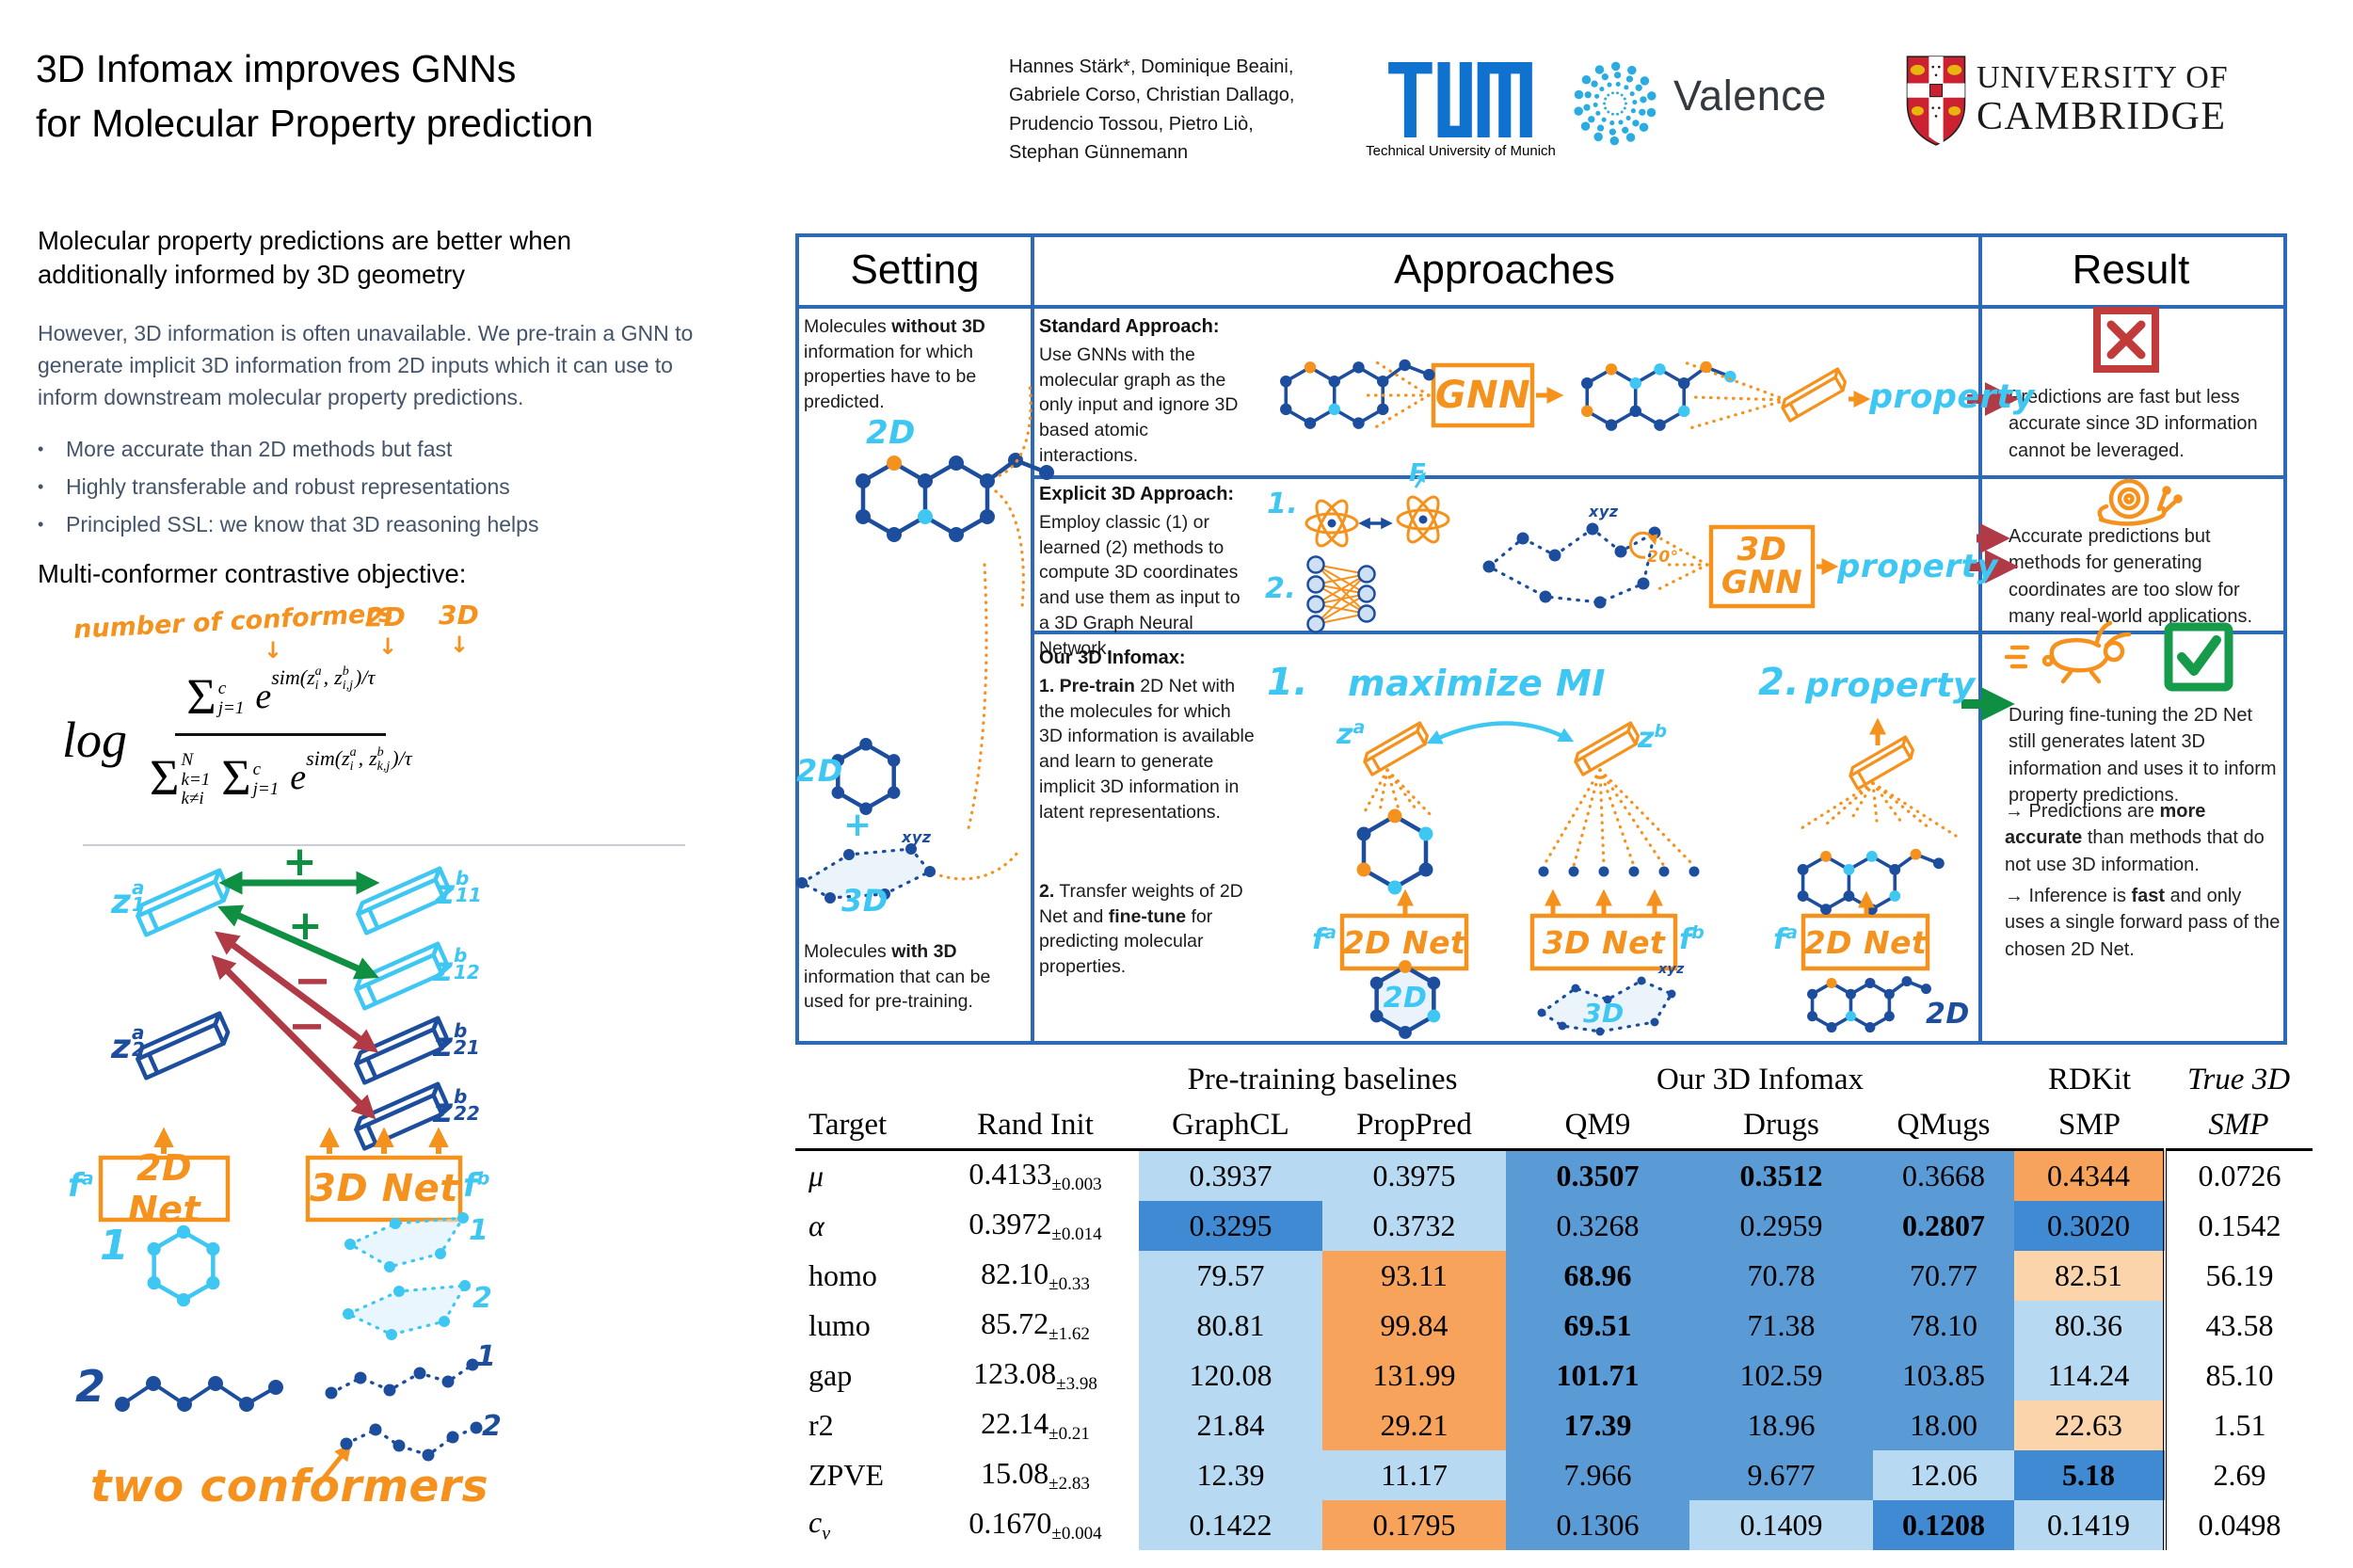 The height and width of the screenshot is (1568, 2353). What do you see at coordinates (1762, 566) in the screenshot?
I see `3d-gnn-label: 3D GNN` at bounding box center [1762, 566].